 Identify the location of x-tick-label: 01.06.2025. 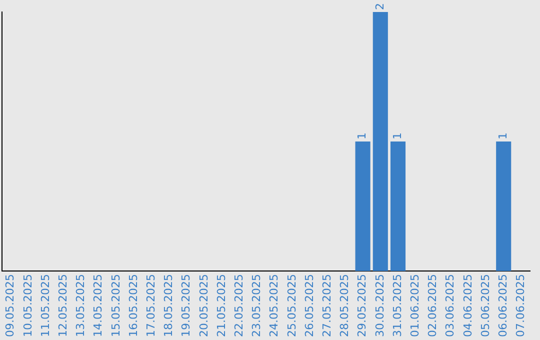
(415, 306).